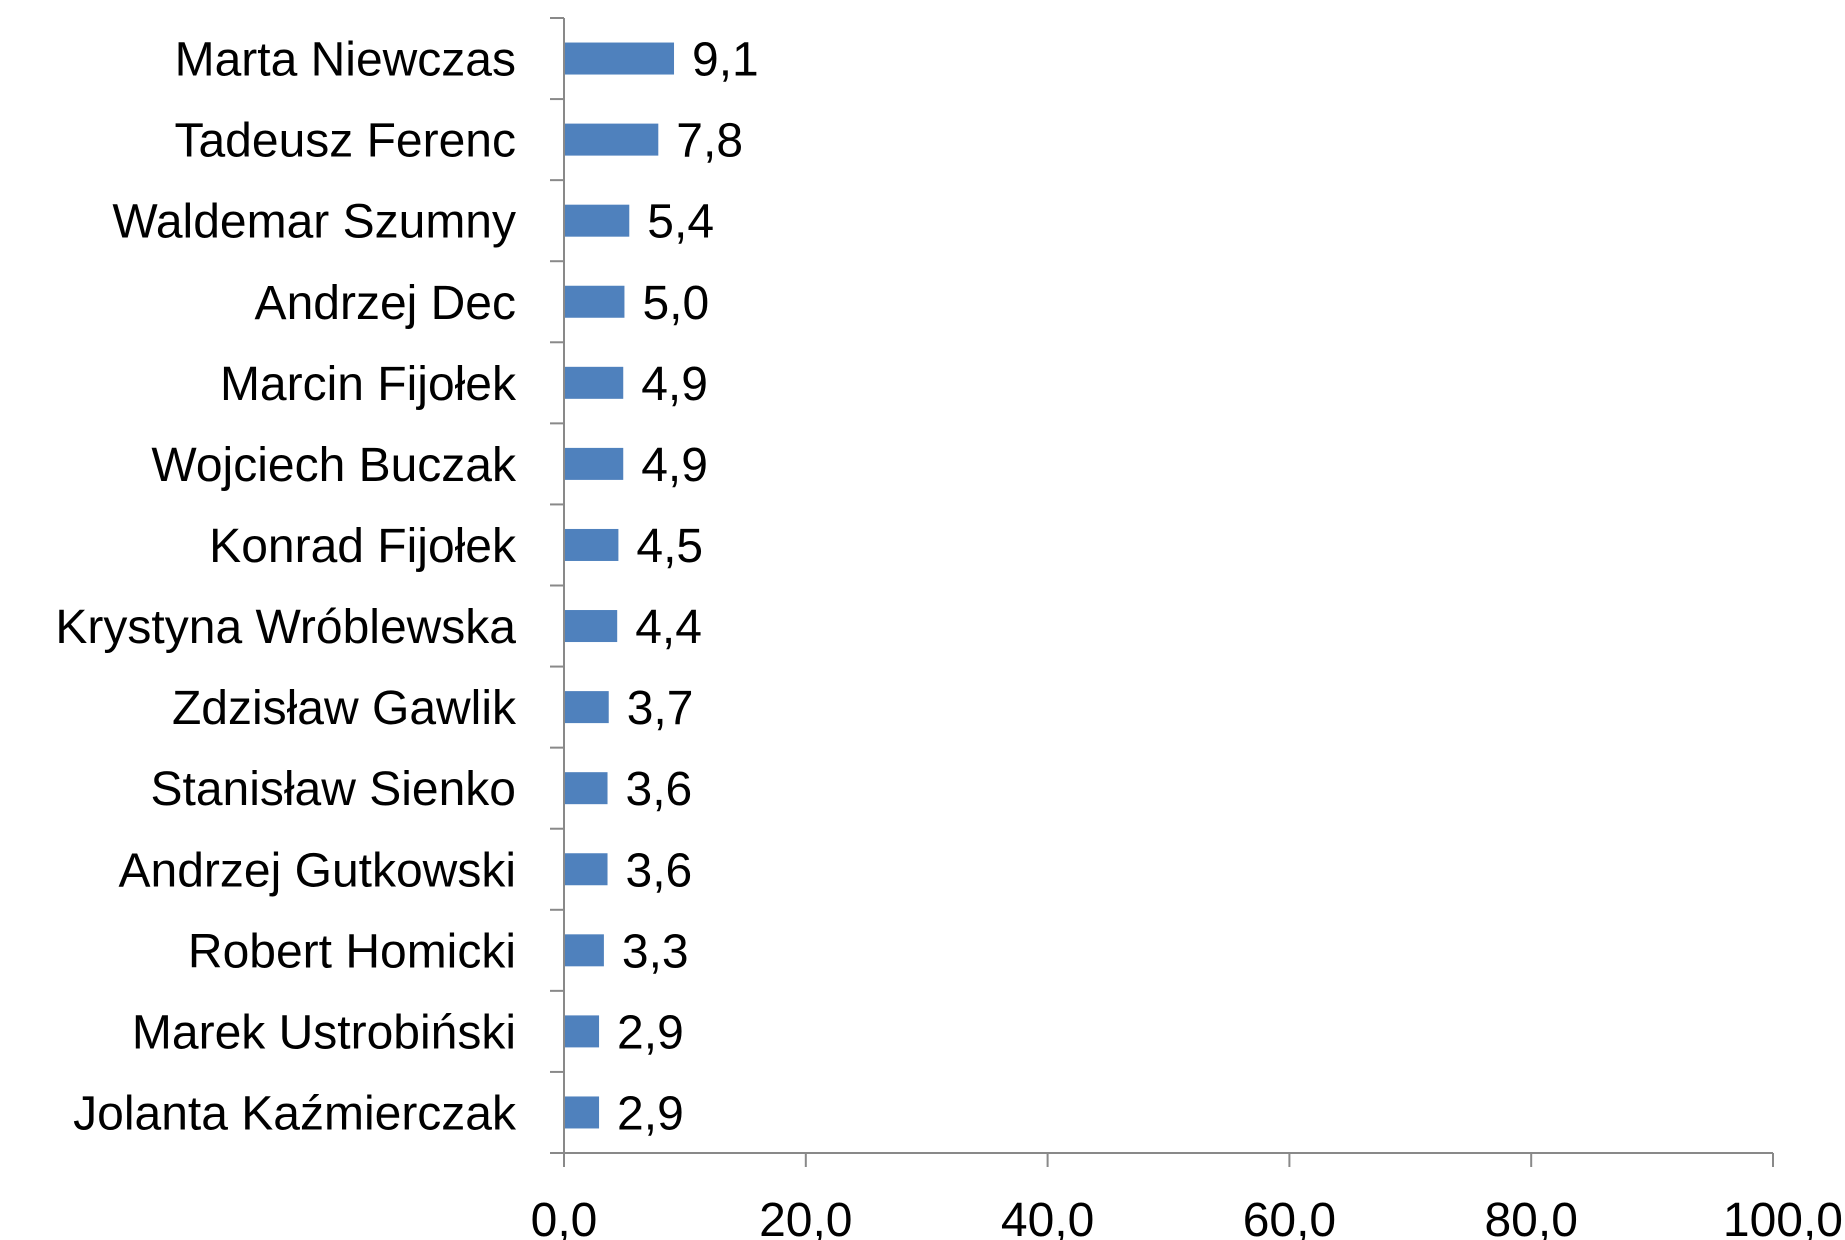 The height and width of the screenshot is (1240, 1845). What do you see at coordinates (363, 546) in the screenshot?
I see `category-label: Konrad Fijołek` at bounding box center [363, 546].